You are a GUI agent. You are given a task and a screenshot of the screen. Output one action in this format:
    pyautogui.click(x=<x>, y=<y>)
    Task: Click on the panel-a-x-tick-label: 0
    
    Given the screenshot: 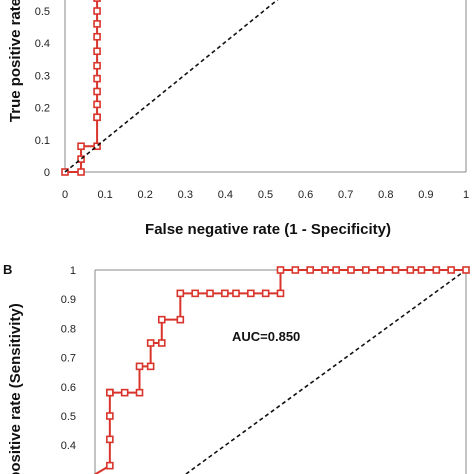 What is the action you would take?
    pyautogui.click(x=65, y=195)
    